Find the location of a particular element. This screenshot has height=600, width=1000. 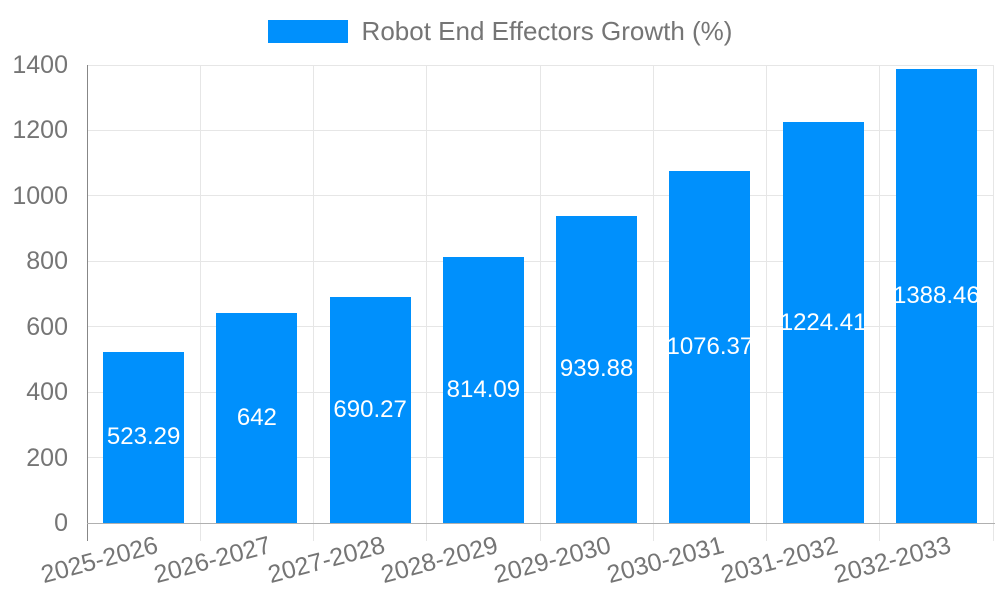

x-axis-label: 2028-2029 is located at coordinates (439, 560).